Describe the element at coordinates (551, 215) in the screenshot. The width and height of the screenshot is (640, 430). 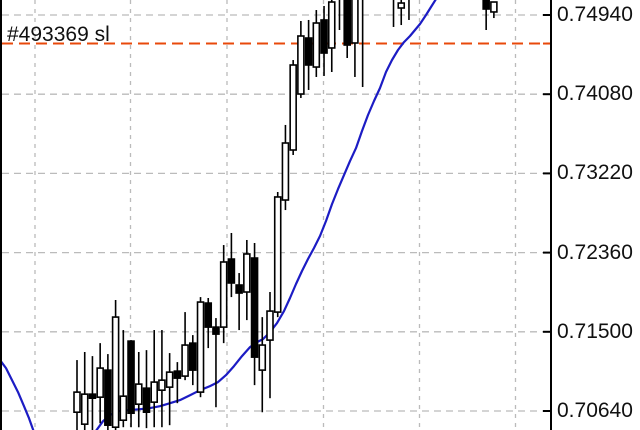
I see `price-axis-line` at that location.